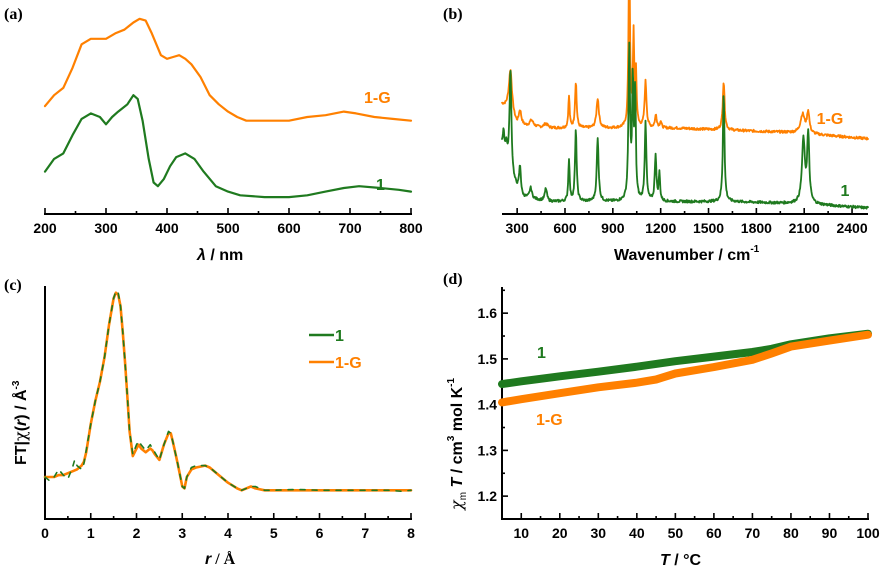  What do you see at coordinates (830, 119) in the screenshot?
I see `panel-b-series-label-1g: 1-G` at bounding box center [830, 119].